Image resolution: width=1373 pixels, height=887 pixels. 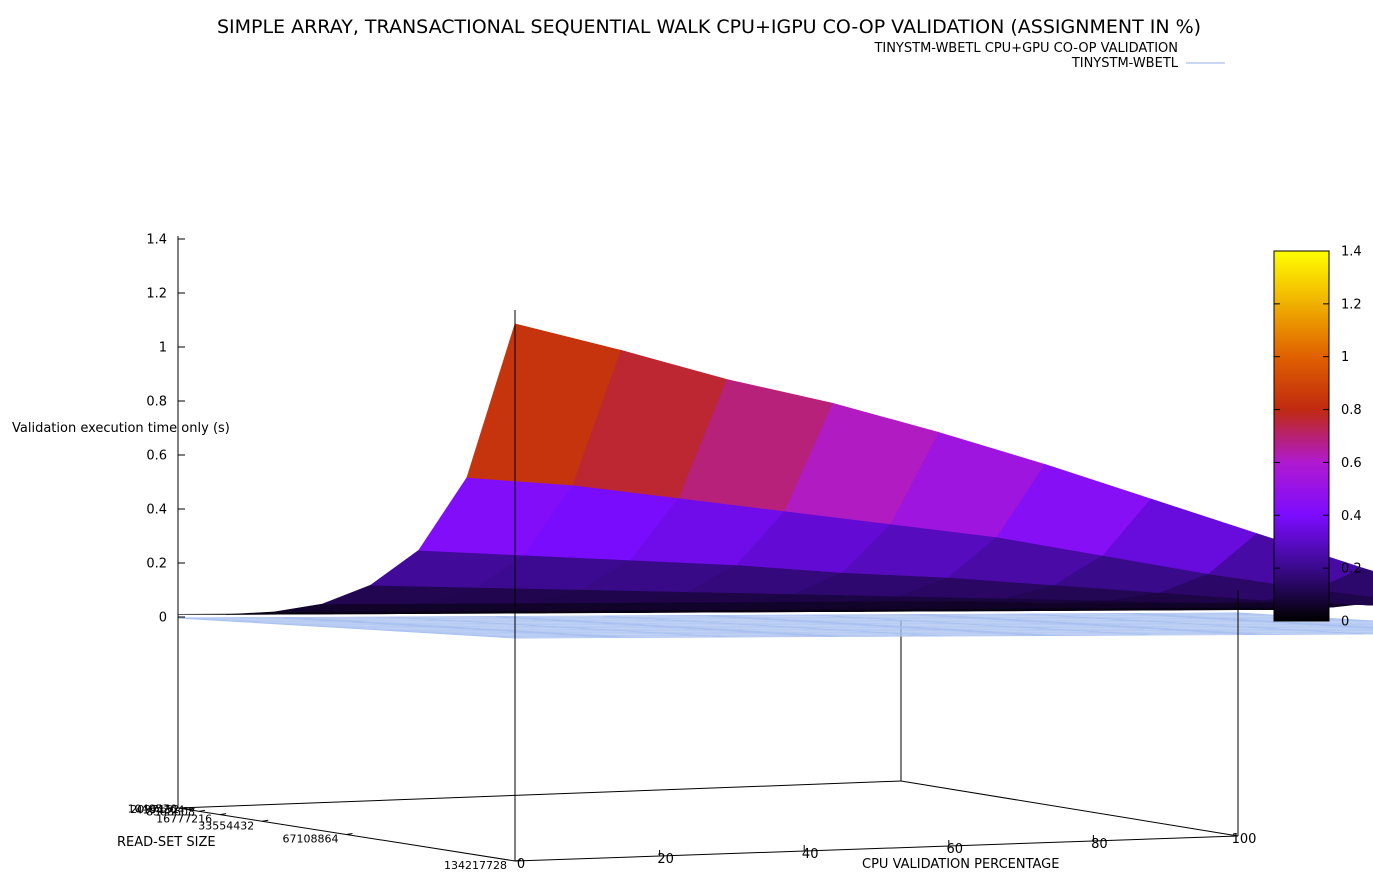 I want to click on y-tick-label: 16777216, so click(x=184, y=819).